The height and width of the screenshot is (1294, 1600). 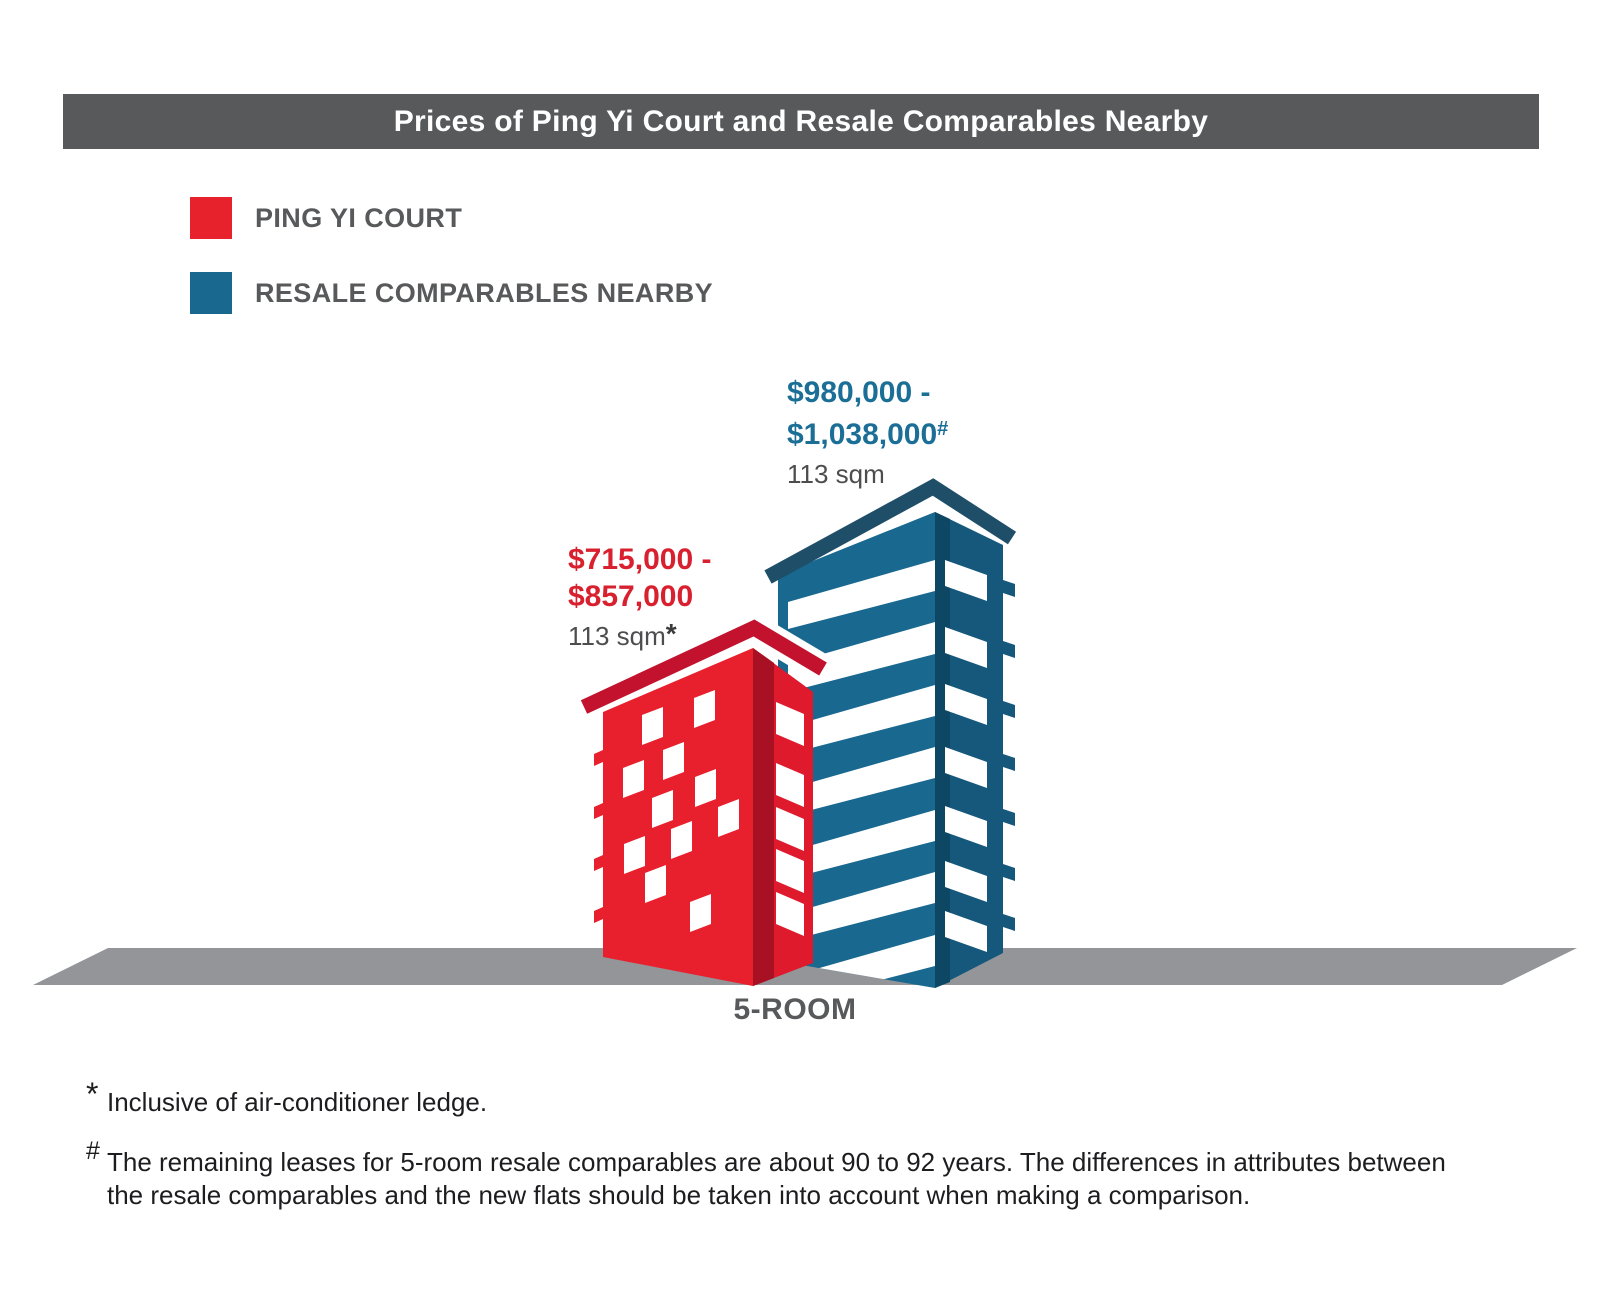 I want to click on red-roof, so click(x=703, y=666).